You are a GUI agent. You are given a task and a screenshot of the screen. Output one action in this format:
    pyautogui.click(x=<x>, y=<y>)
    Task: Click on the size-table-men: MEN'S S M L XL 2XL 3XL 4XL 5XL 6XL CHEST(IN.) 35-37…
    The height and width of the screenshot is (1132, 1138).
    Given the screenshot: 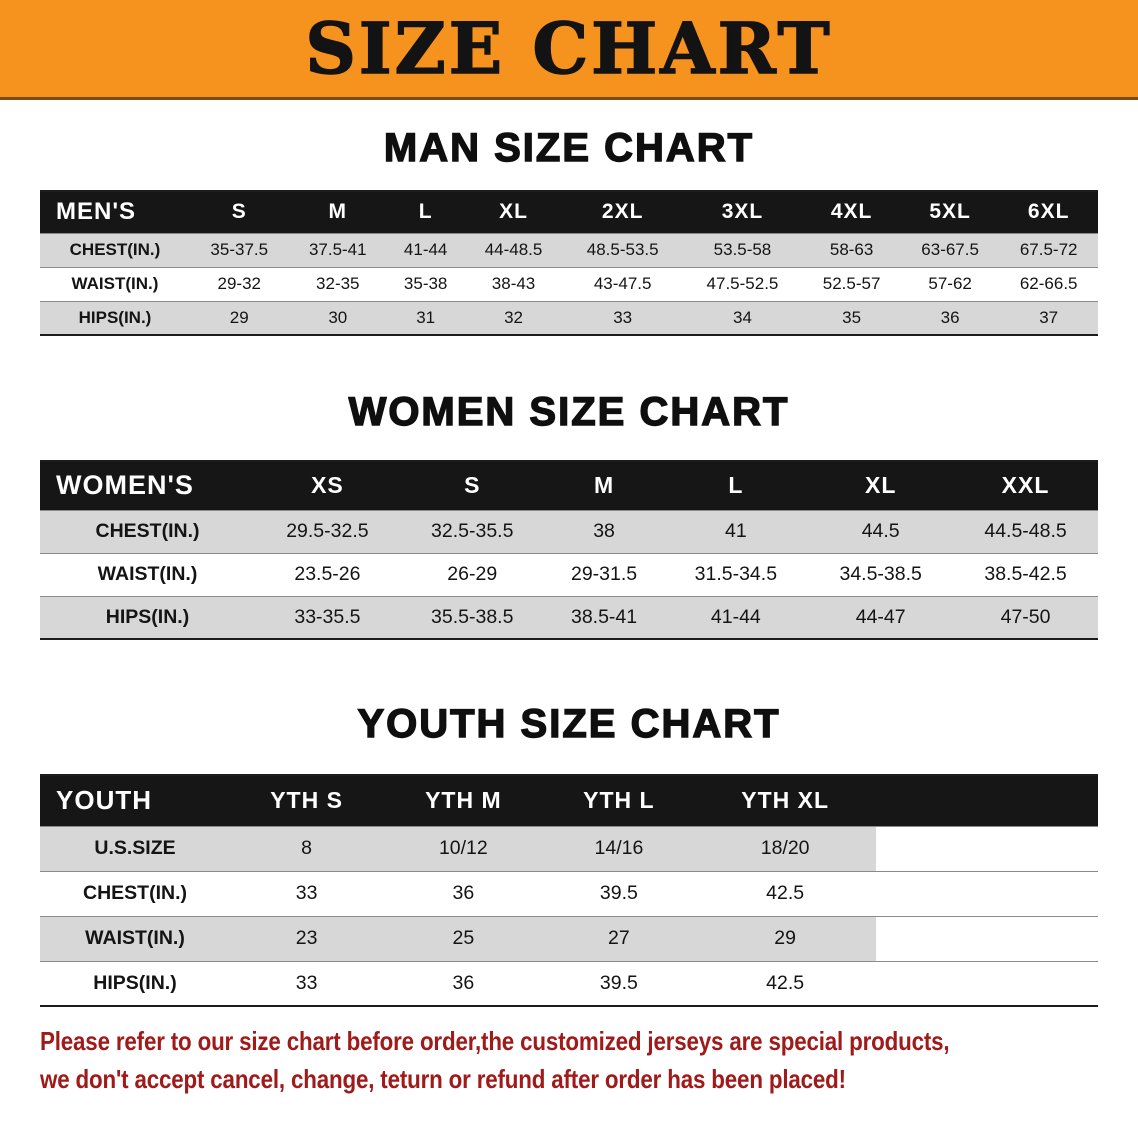 What is the action you would take?
    pyautogui.click(x=569, y=263)
    